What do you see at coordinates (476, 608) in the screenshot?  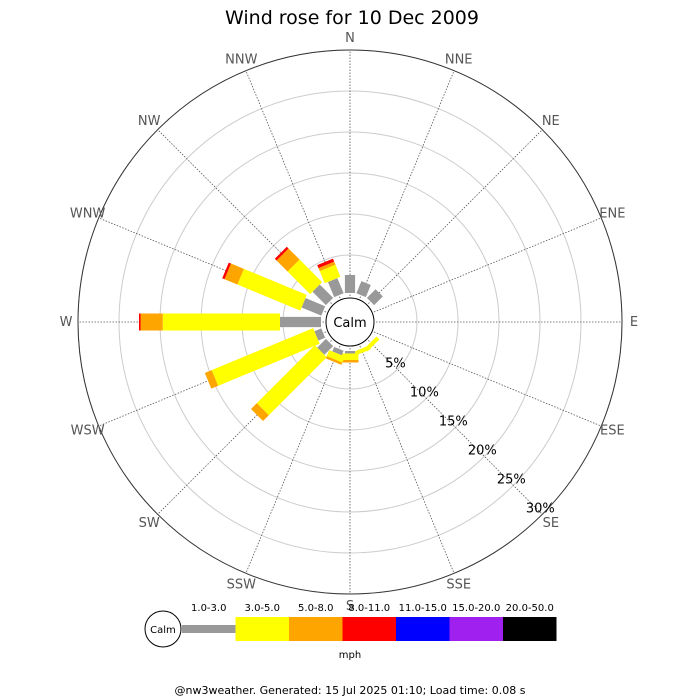 I see `legend-bin-label: 15.0-20.0` at bounding box center [476, 608].